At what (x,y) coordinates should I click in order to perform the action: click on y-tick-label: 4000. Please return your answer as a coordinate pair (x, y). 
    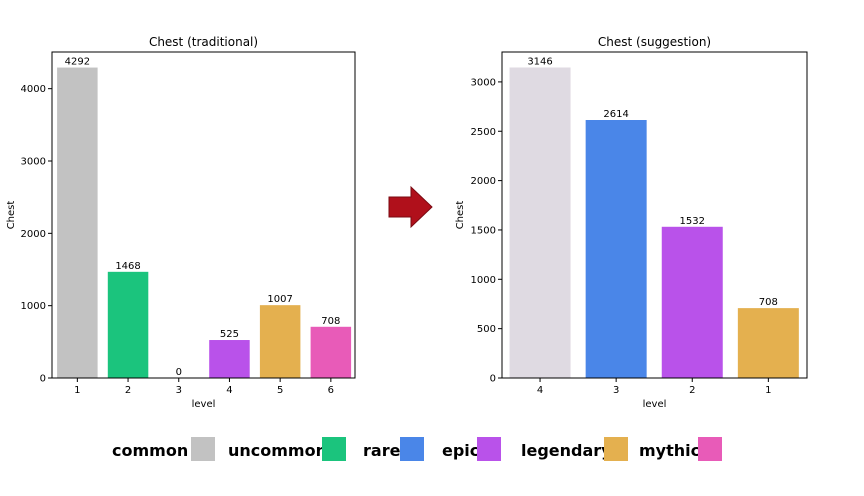
    Looking at the image, I should click on (33, 89).